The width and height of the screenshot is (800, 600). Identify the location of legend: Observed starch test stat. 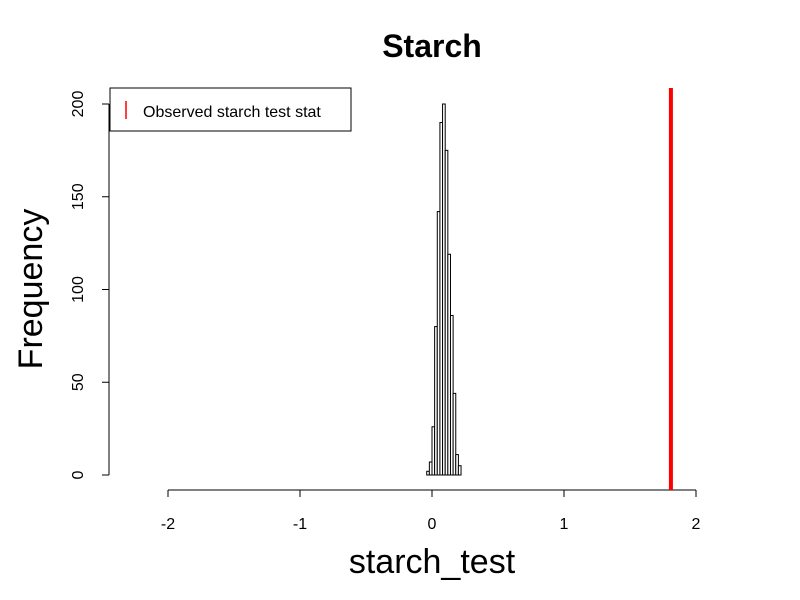
(230, 109).